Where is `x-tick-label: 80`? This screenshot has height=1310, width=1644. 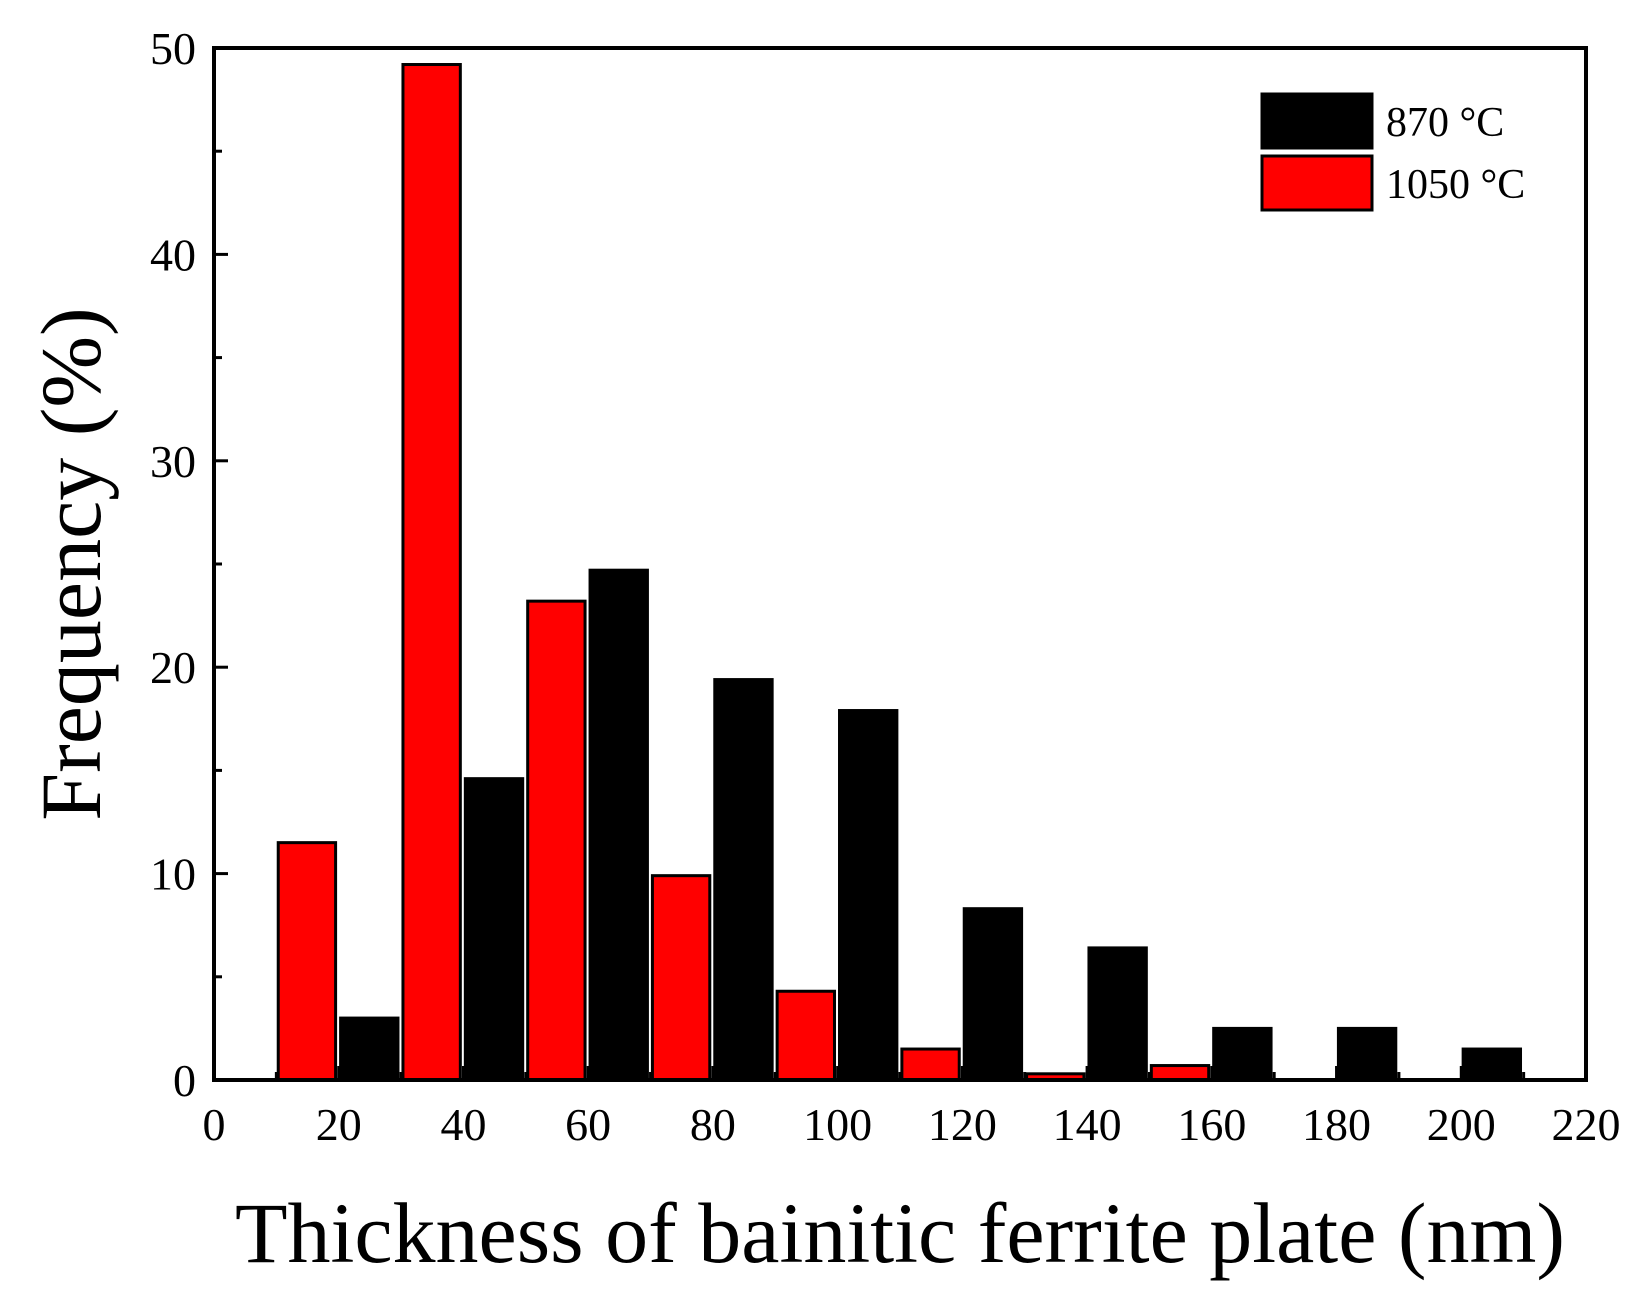 x-tick-label: 80 is located at coordinates (713, 1124).